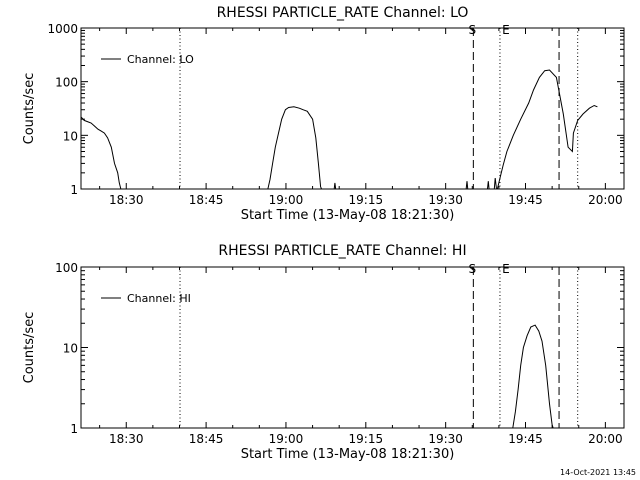  I want to click on panel-1-ytick-label: 100, so click(66, 83).